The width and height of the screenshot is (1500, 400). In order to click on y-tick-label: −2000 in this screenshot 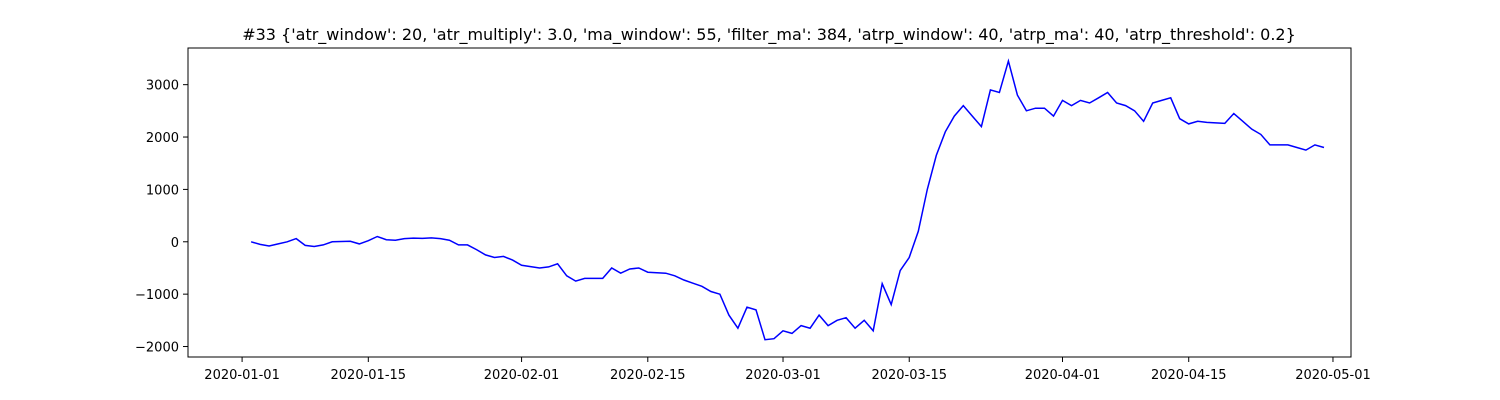, I will do `click(157, 348)`.